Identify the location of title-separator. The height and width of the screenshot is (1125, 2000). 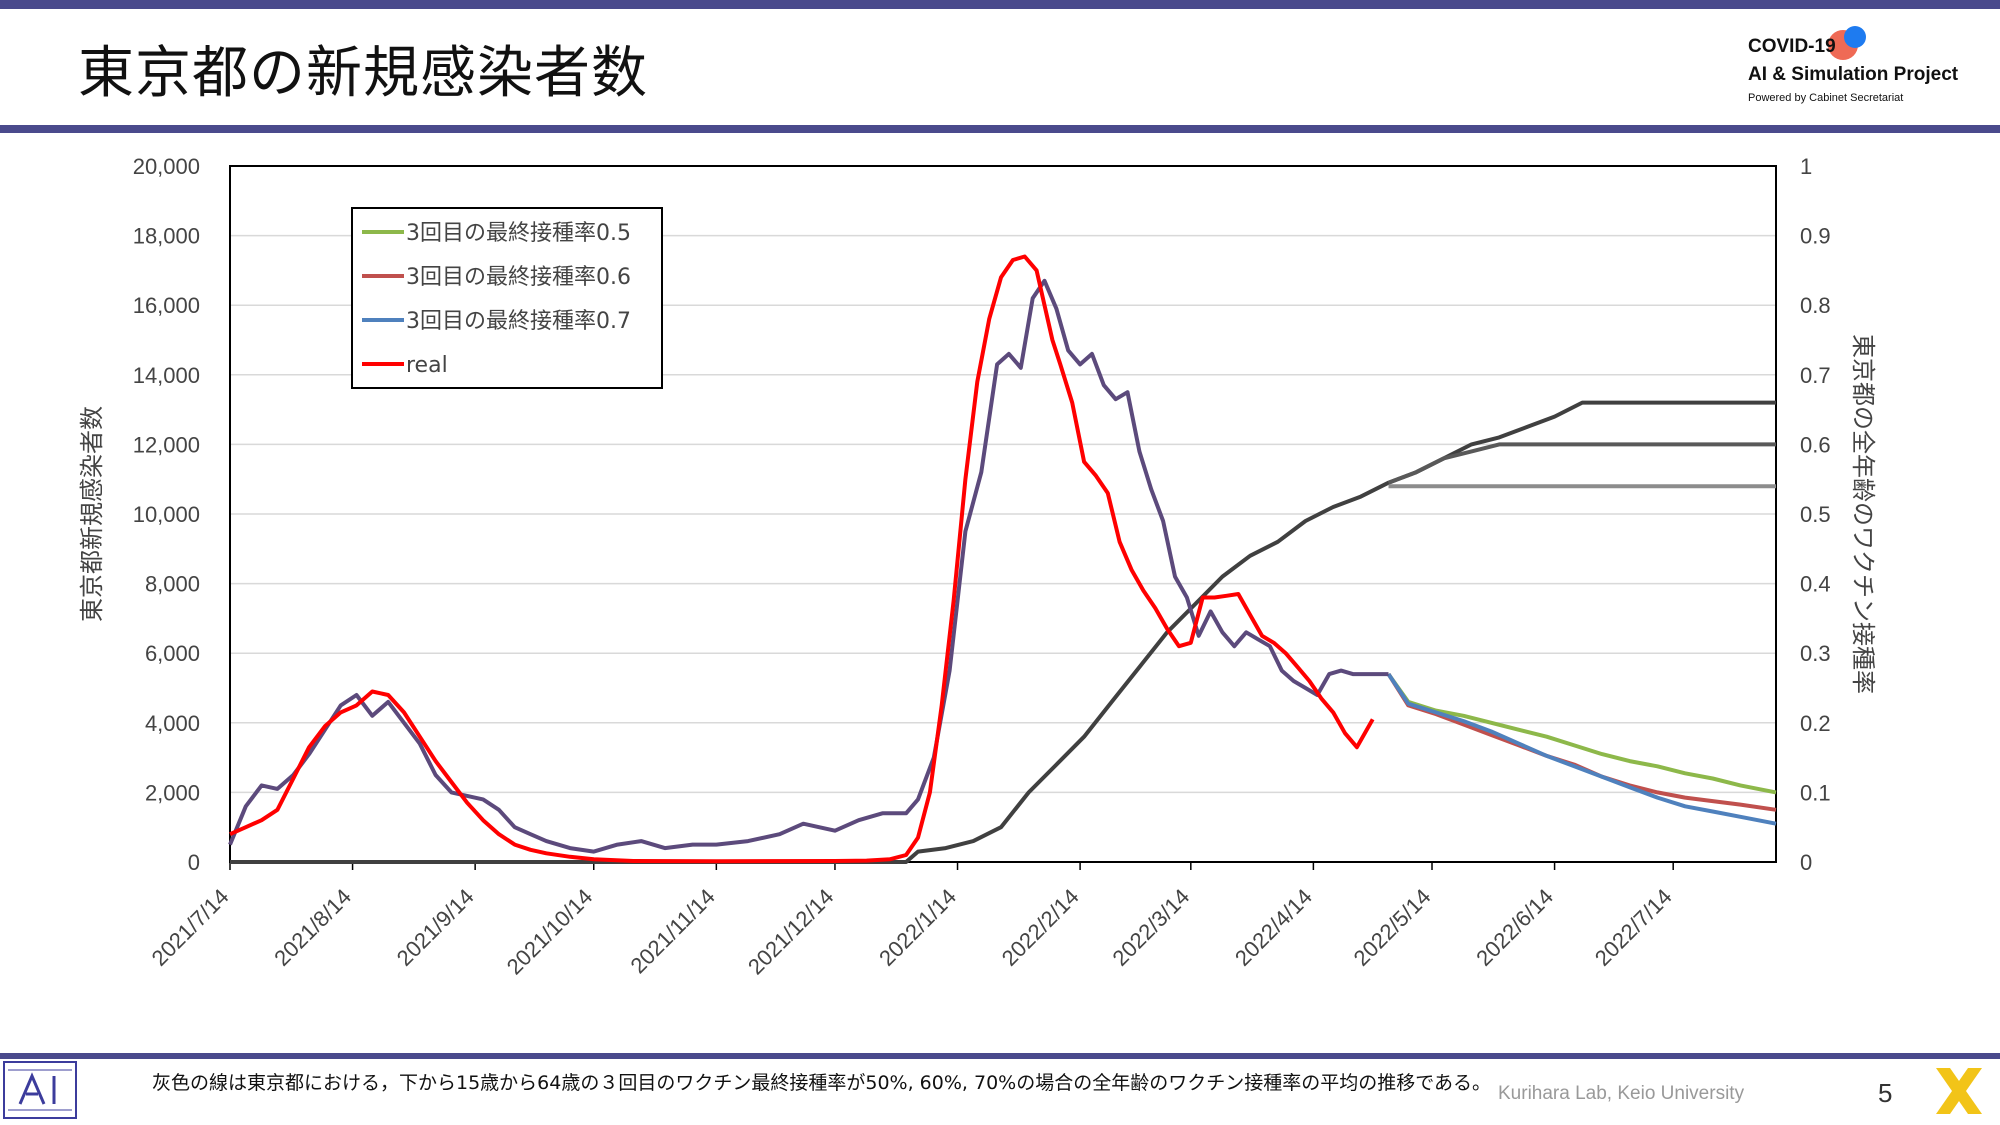
(1000, 129).